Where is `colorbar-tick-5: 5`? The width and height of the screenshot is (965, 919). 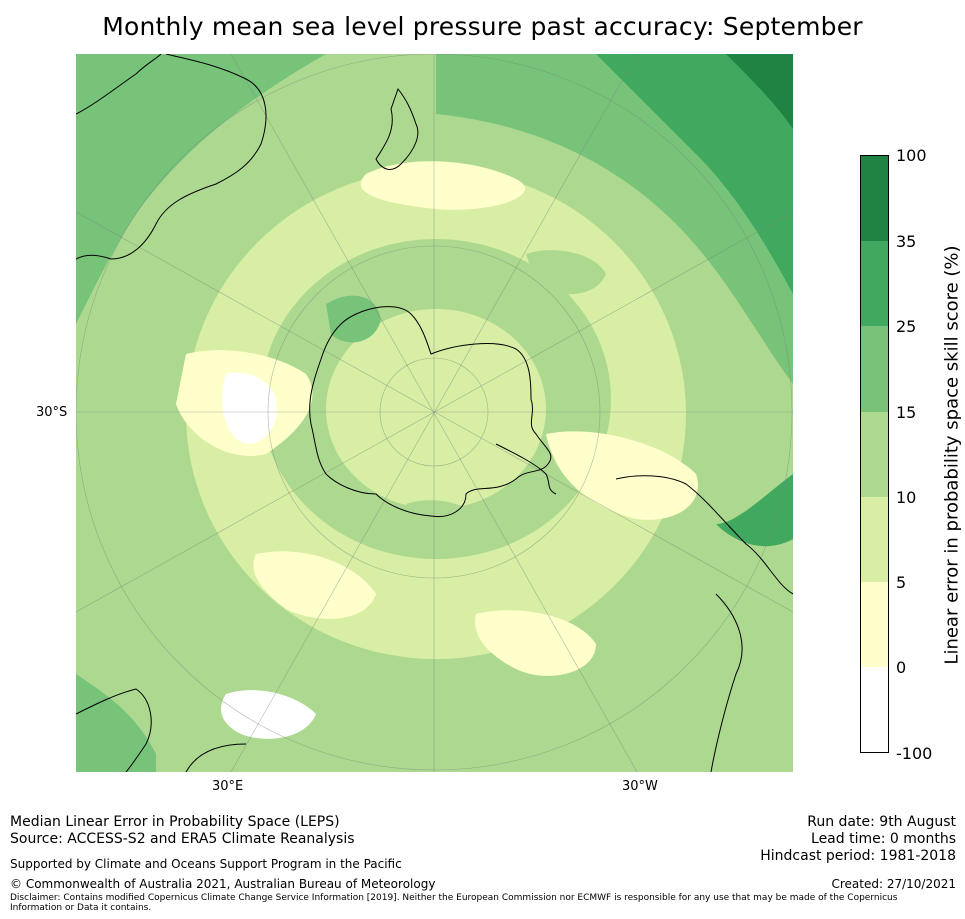
colorbar-tick-5: 5 is located at coordinates (901, 582).